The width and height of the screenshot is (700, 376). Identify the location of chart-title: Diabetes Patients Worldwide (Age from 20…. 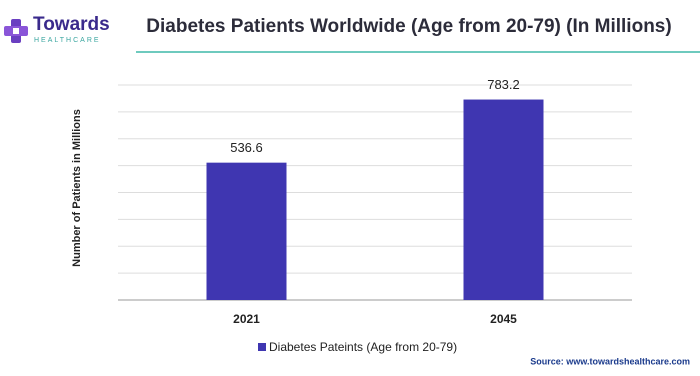
(408, 26).